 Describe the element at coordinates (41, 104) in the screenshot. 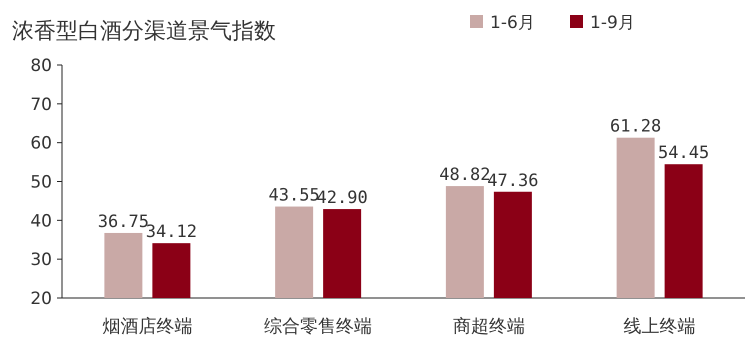

I see `y-tick-label: 70` at that location.